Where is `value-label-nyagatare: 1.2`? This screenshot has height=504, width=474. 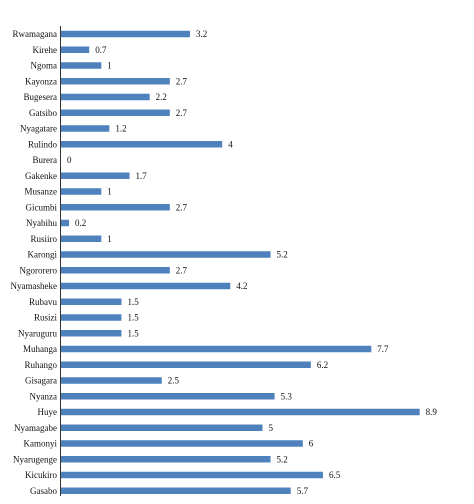
value-label-nyagatare: 1.2 is located at coordinates (120, 129).